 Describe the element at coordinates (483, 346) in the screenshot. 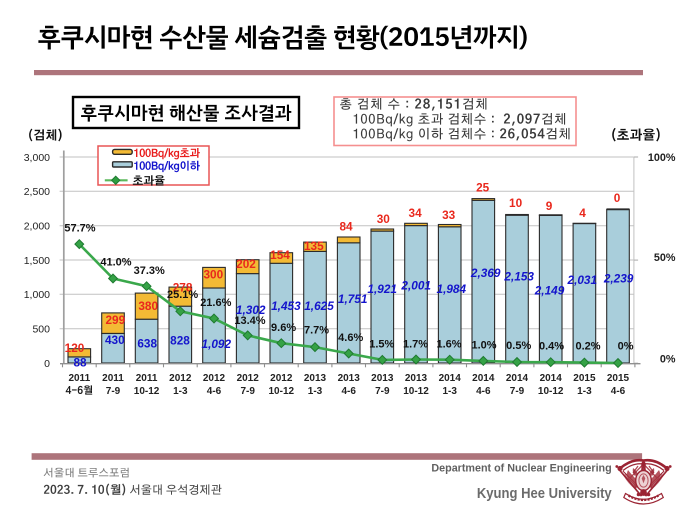

I see `svg-text: 1.0%` at that location.